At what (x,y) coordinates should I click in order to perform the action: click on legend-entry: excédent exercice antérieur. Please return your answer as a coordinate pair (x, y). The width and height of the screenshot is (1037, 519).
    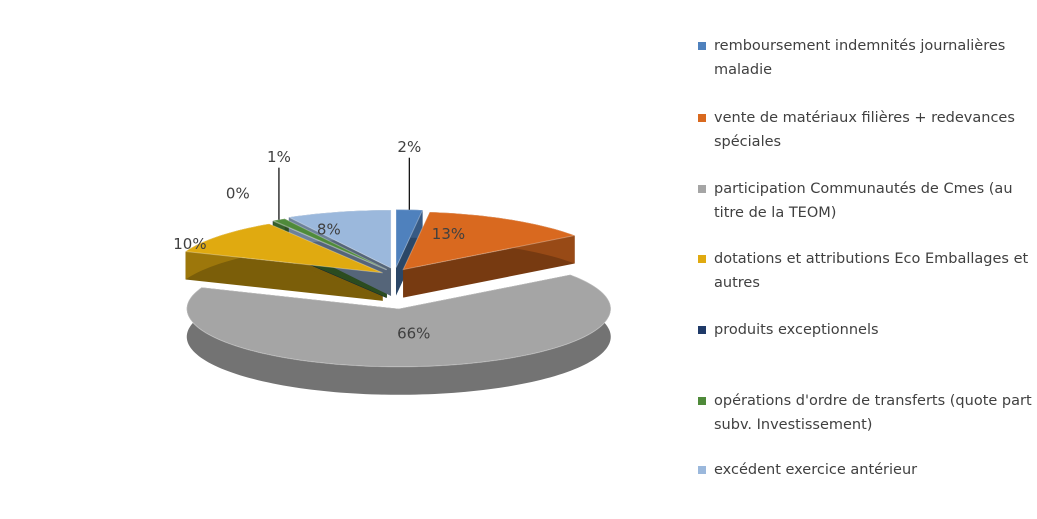
    Looking at the image, I should click on (866, 470).